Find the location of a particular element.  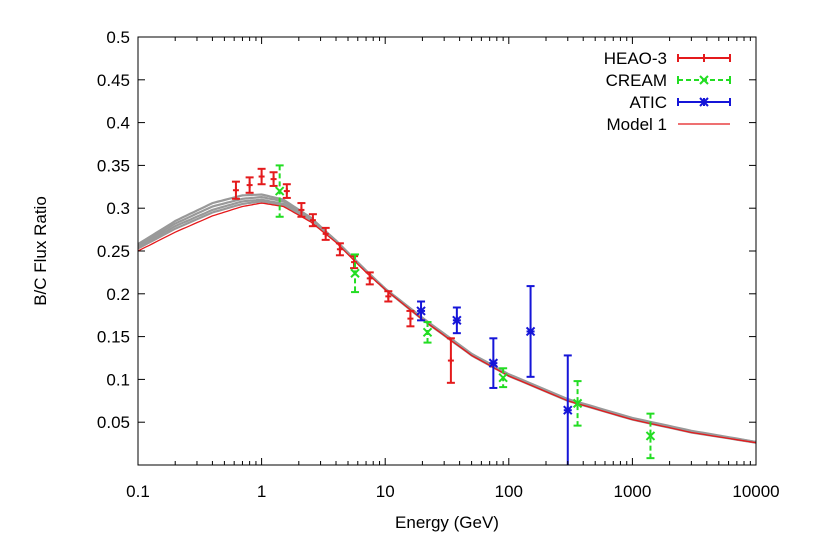

y-tick-label: 0.2 is located at coordinates (118, 294).